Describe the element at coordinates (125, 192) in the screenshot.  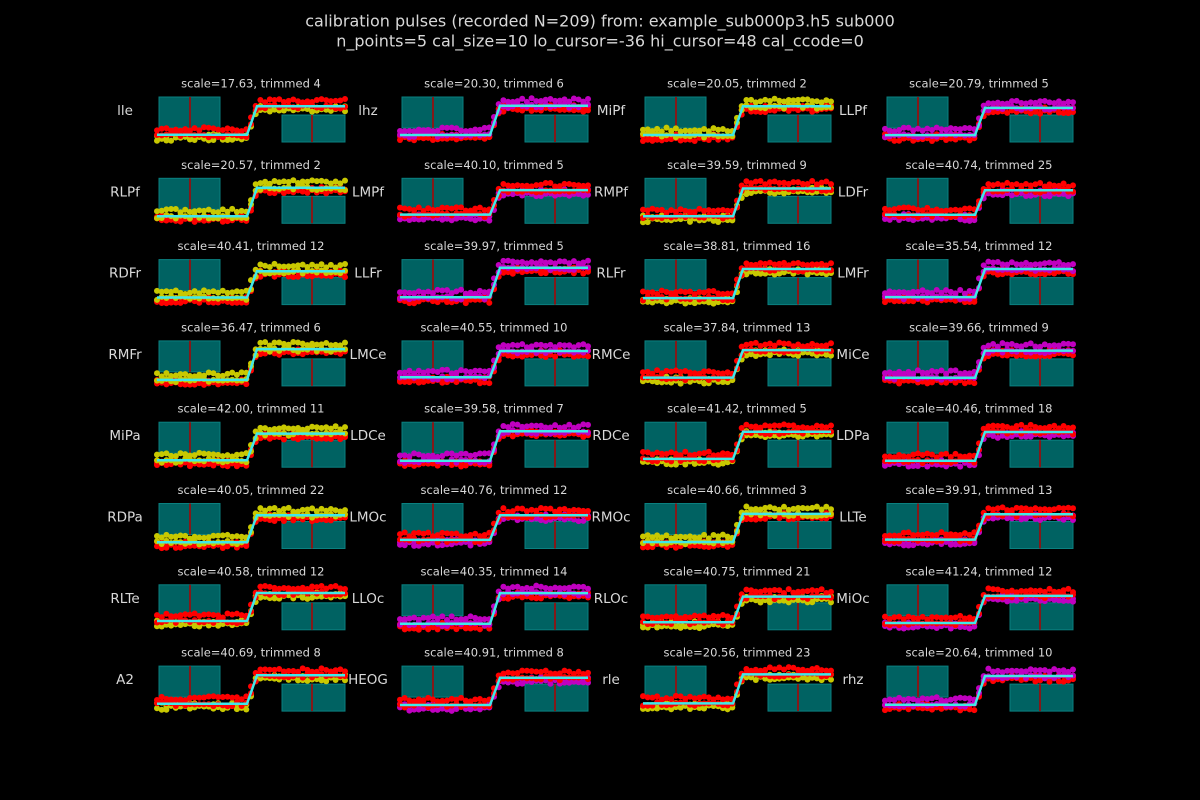
I see `channel-label: RLPf` at that location.